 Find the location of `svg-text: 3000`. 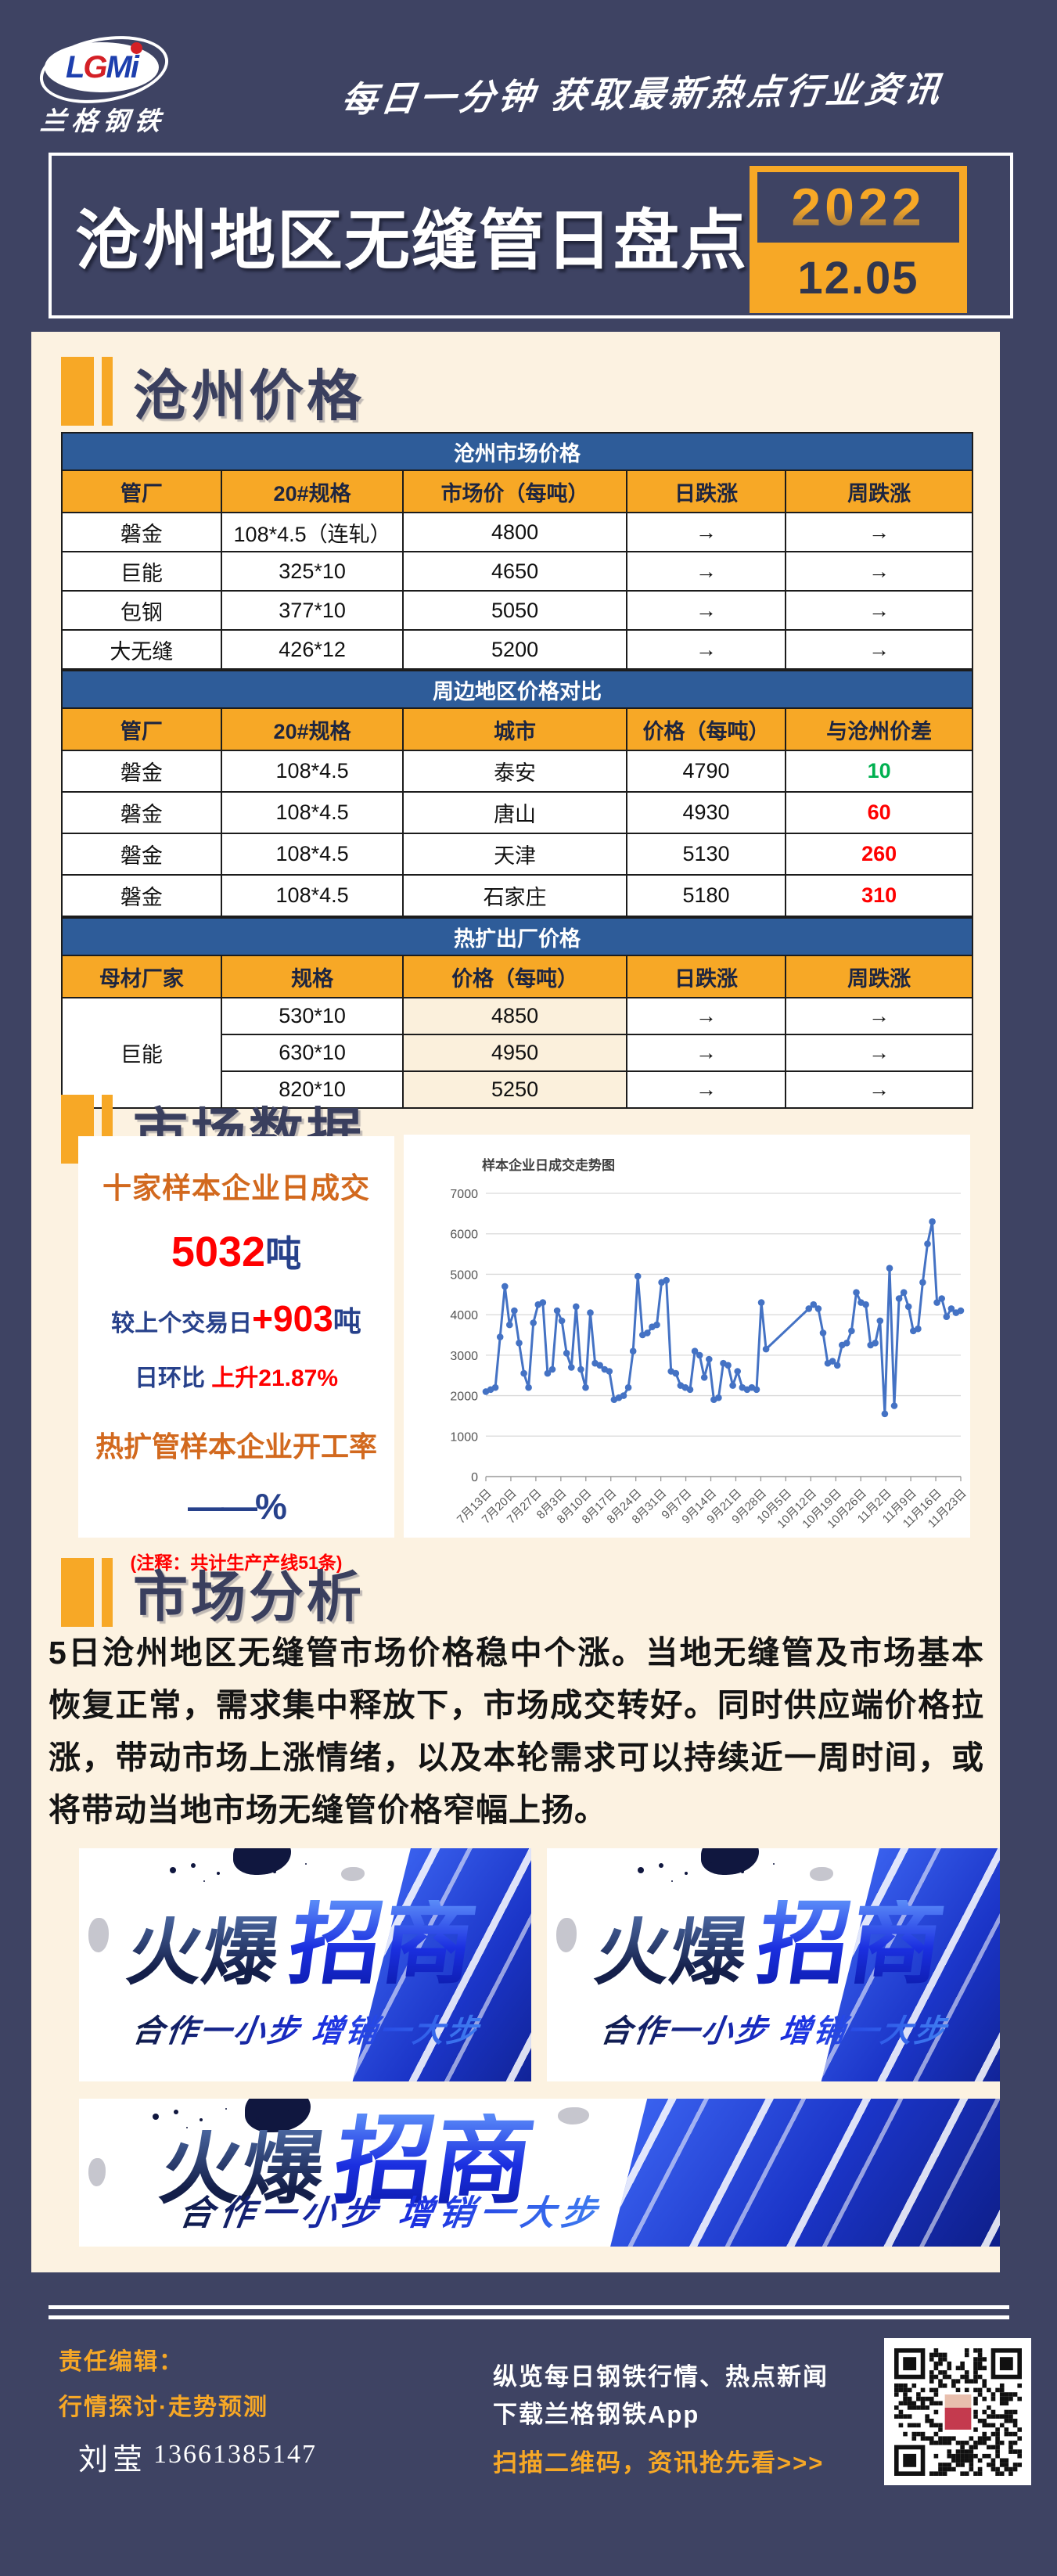

svg-text: 3000 is located at coordinates (464, 1356).